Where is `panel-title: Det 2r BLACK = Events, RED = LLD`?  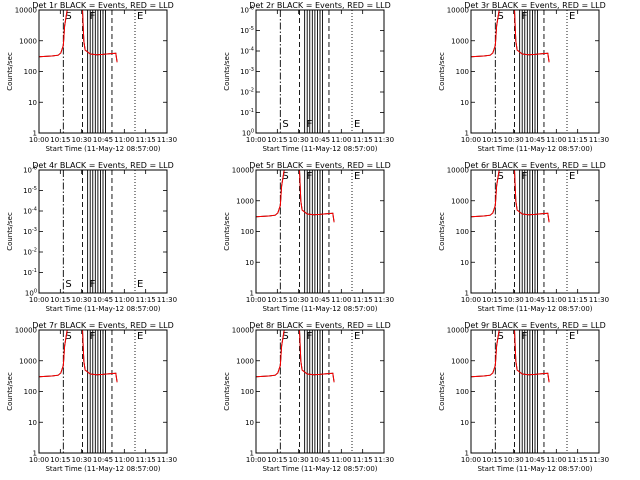
panel-title: Det 2r BLACK = Events, RED = LLD is located at coordinates (320, 5).